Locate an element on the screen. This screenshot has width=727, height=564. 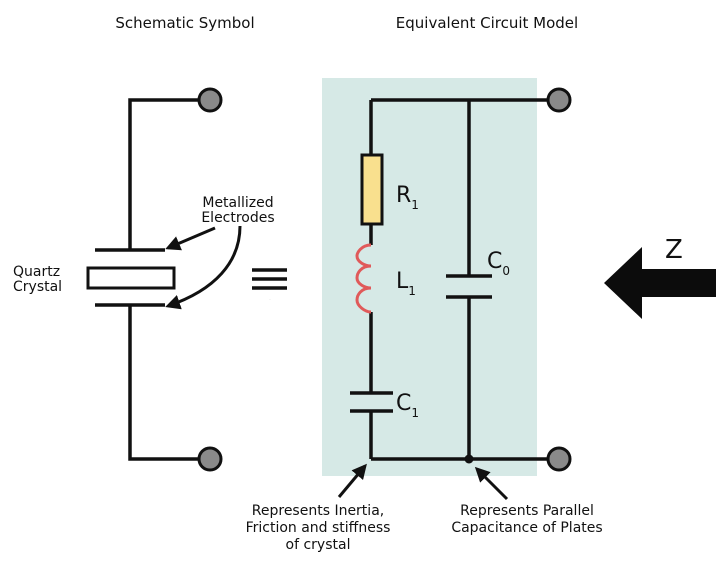
label-c0: C0 is located at coordinates (498, 263).